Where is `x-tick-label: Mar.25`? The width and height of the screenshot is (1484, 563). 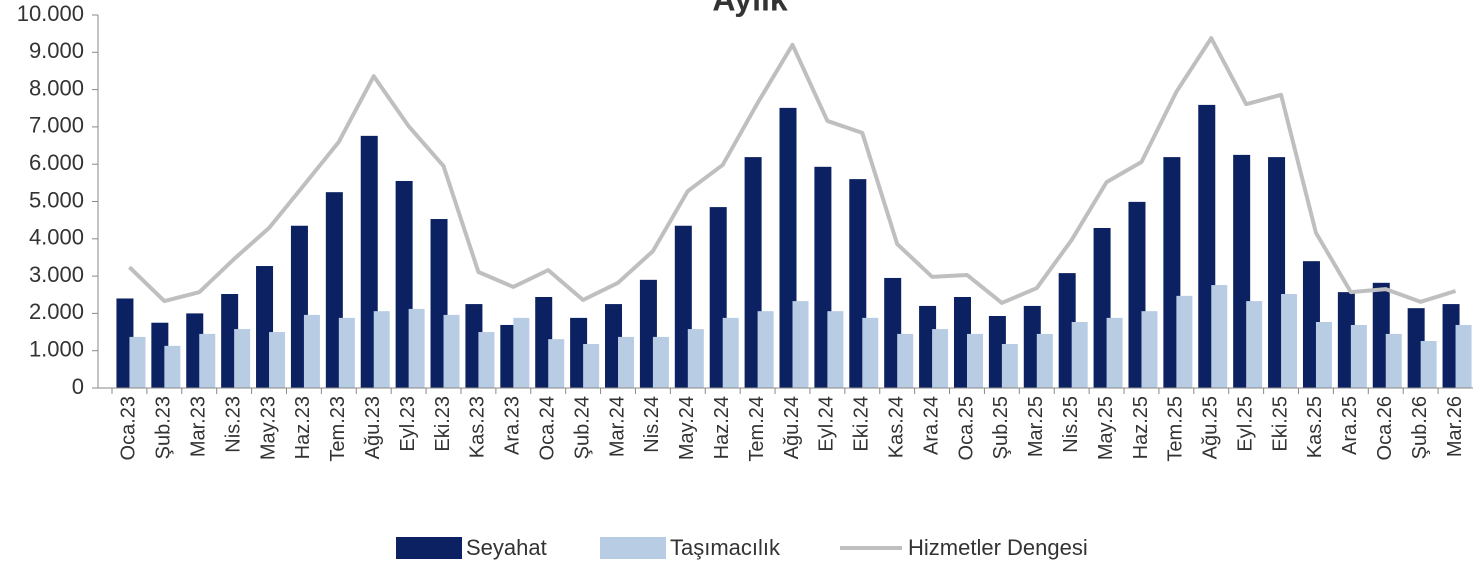 x-tick-label: Mar.25 is located at coordinates (1036, 426).